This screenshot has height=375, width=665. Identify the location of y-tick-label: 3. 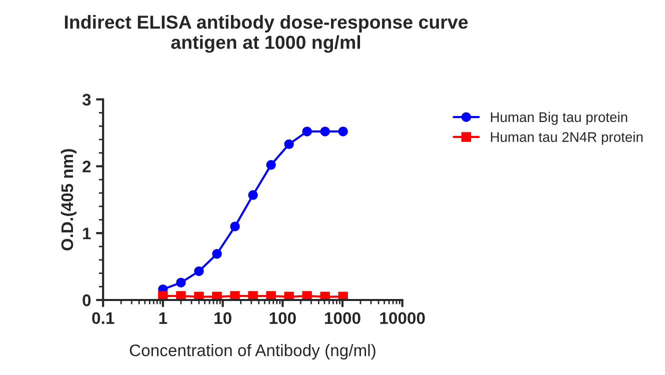
(86, 100).